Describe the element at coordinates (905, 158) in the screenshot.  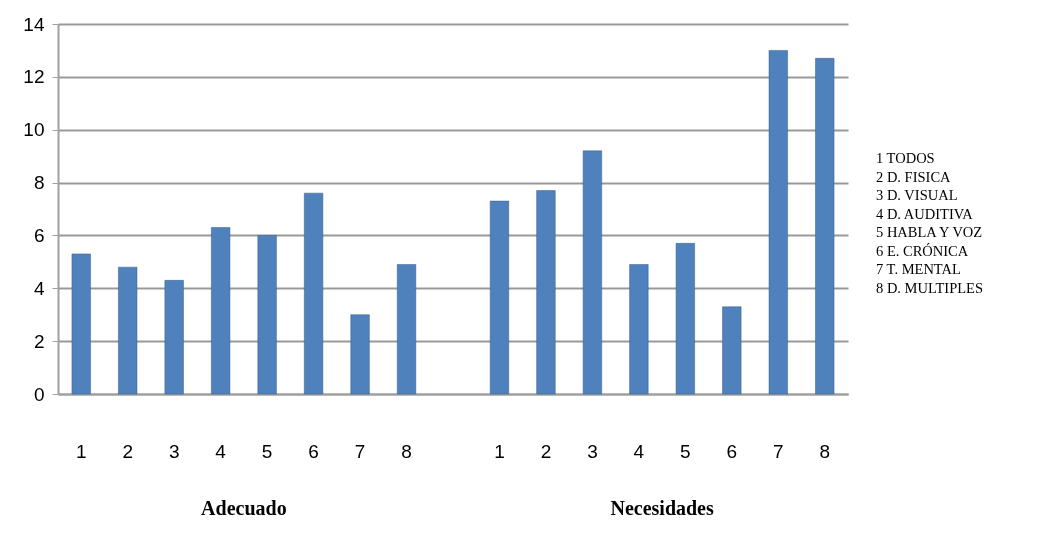
I see `text: 1 TODOS` at that location.